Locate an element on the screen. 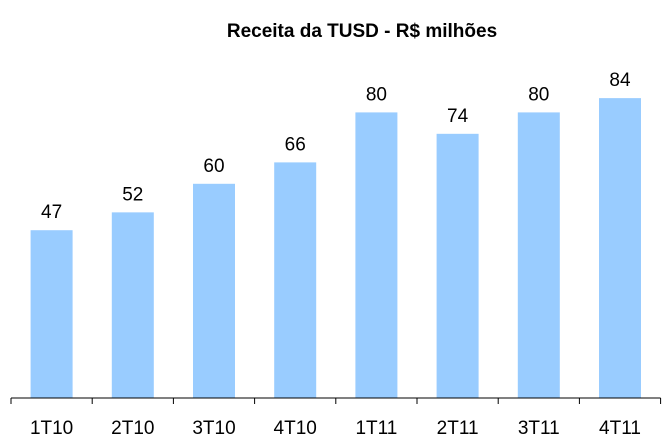 The height and width of the screenshot is (436, 667). chart-title: Receita da TUSD - R$ milhões is located at coordinates (362, 31).